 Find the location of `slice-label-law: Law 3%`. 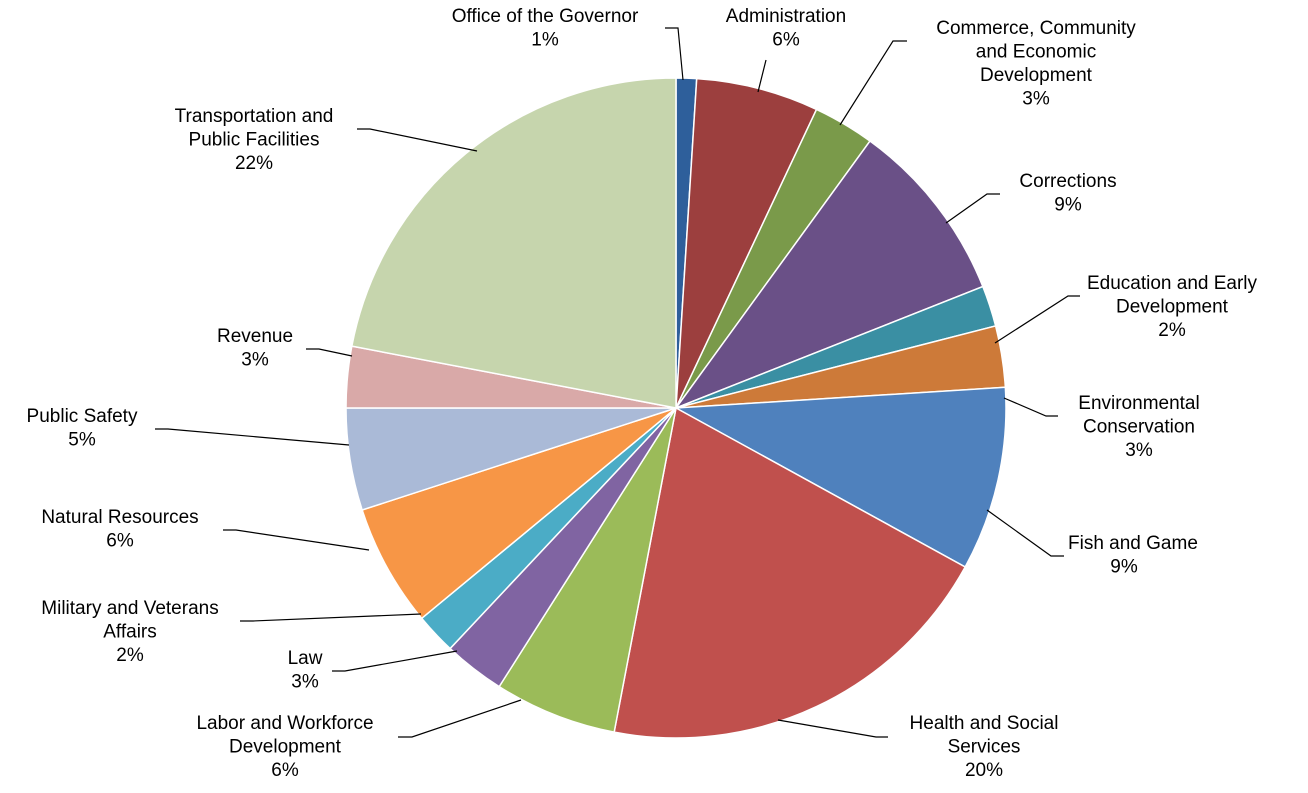

slice-label-law: Law 3% is located at coordinates (305, 670).